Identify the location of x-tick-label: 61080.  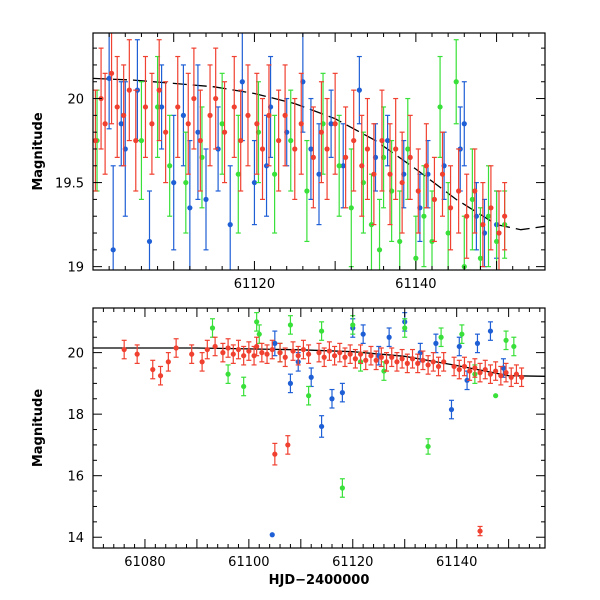
(144, 562).